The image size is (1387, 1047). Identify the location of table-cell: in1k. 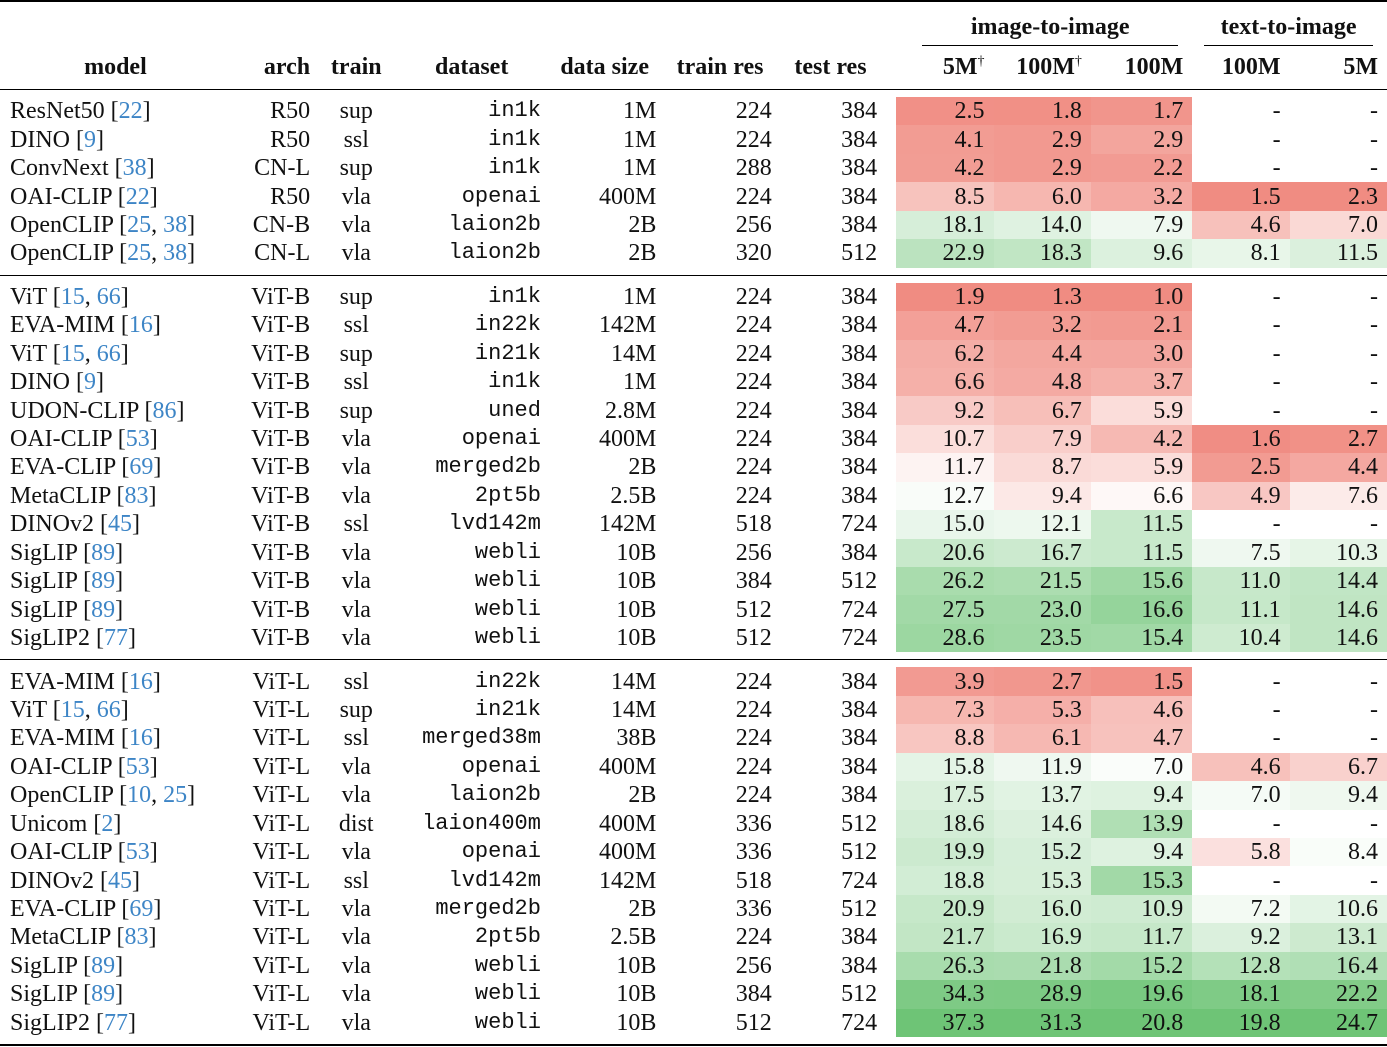
(514, 382).